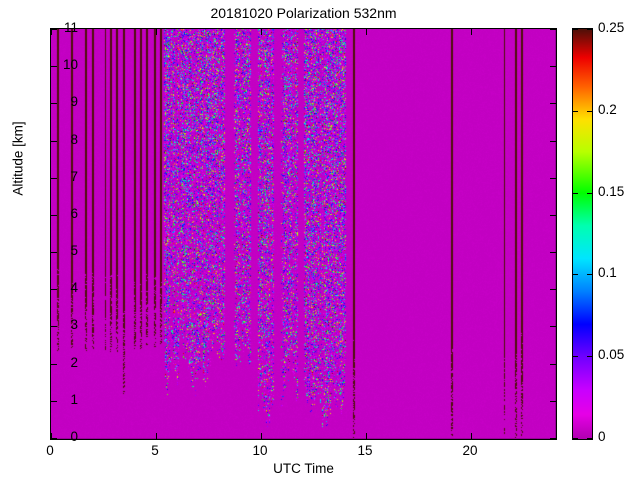  What do you see at coordinates (611, 27) in the screenshot?
I see `colorbar-tick-label-0.25: 0.25` at bounding box center [611, 27].